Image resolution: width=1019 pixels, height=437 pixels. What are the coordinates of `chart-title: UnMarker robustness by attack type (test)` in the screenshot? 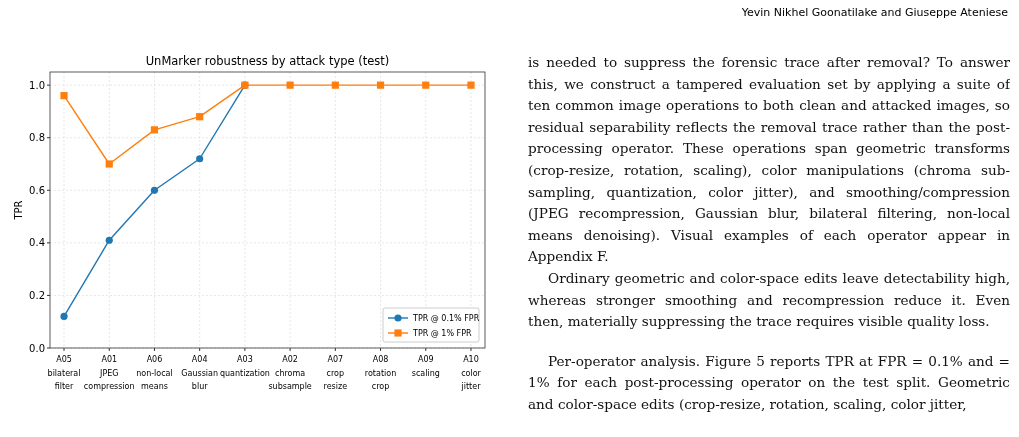 It's located at (267, 61).